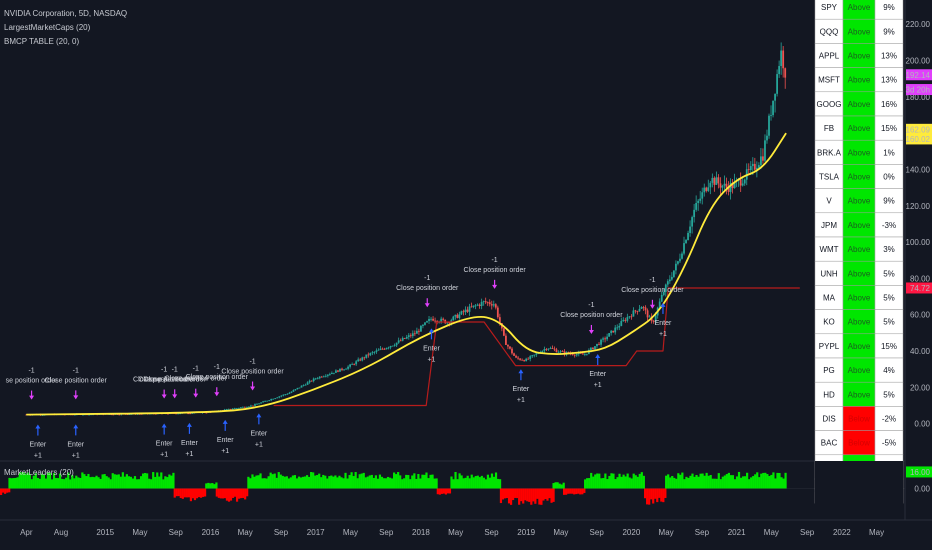 Image resolution: width=932 pixels, height=550 pixels. What do you see at coordinates (829, 201) in the screenshot?
I see `ticker-label: V` at bounding box center [829, 201].